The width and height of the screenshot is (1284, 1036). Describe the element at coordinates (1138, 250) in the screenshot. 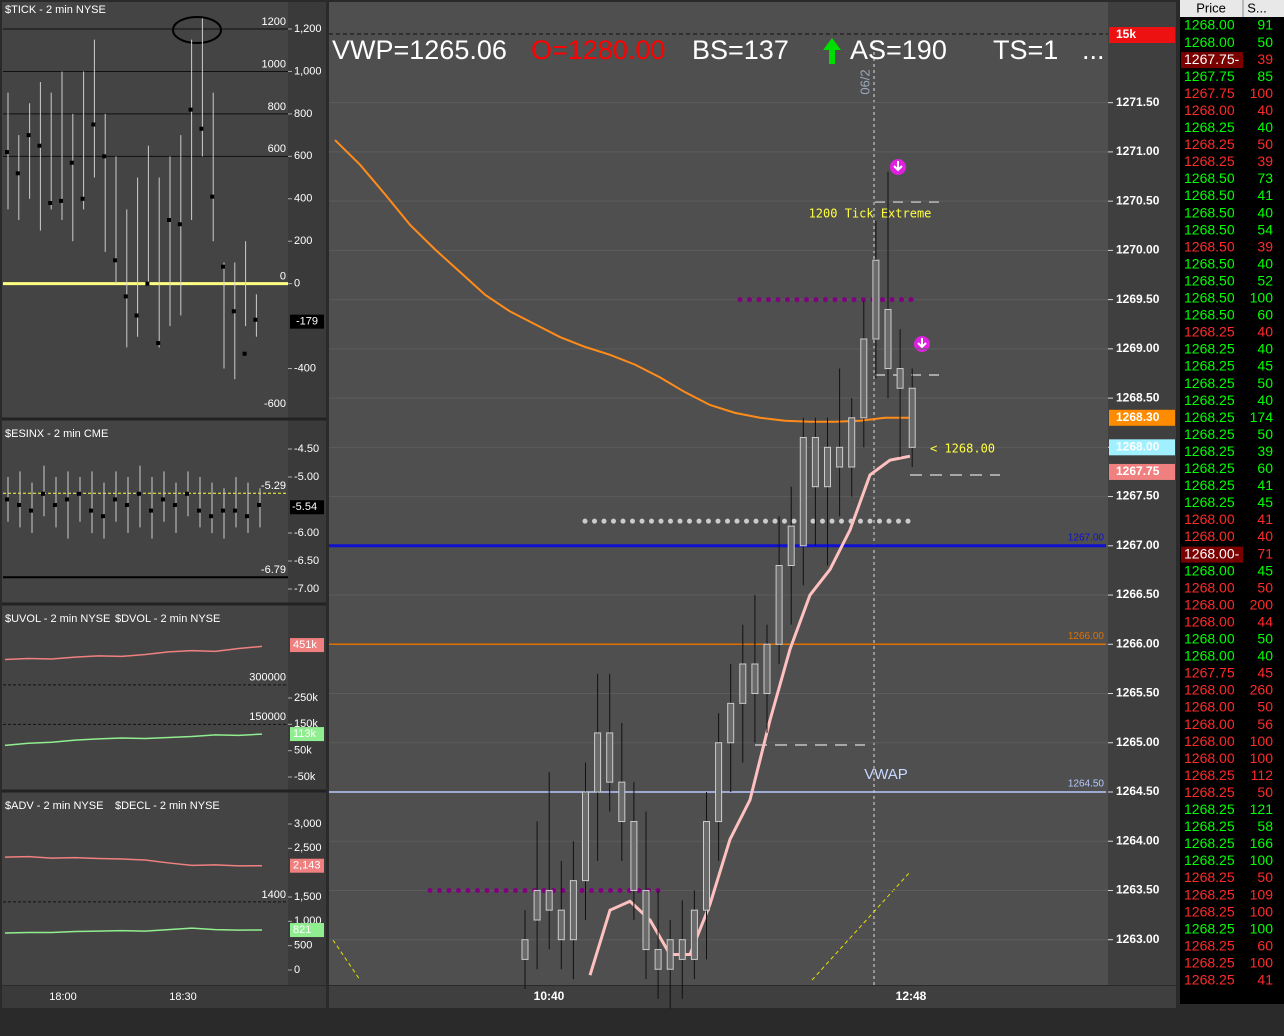

I see `y-tick-label: 1270.00` at that location.